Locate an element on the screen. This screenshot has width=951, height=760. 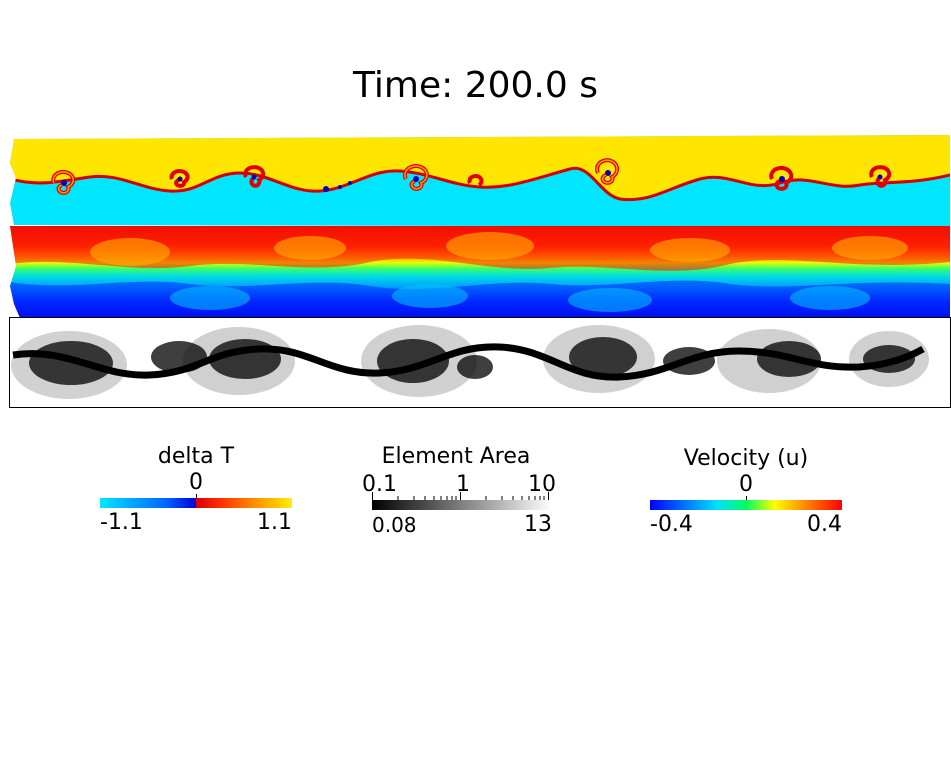
element-area-colorbar is located at coordinates (462, 505).